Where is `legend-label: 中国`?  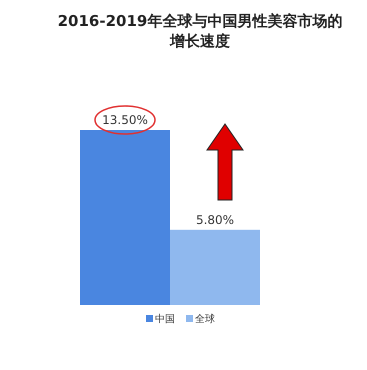 legend-label: 中国 is located at coordinates (165, 319).